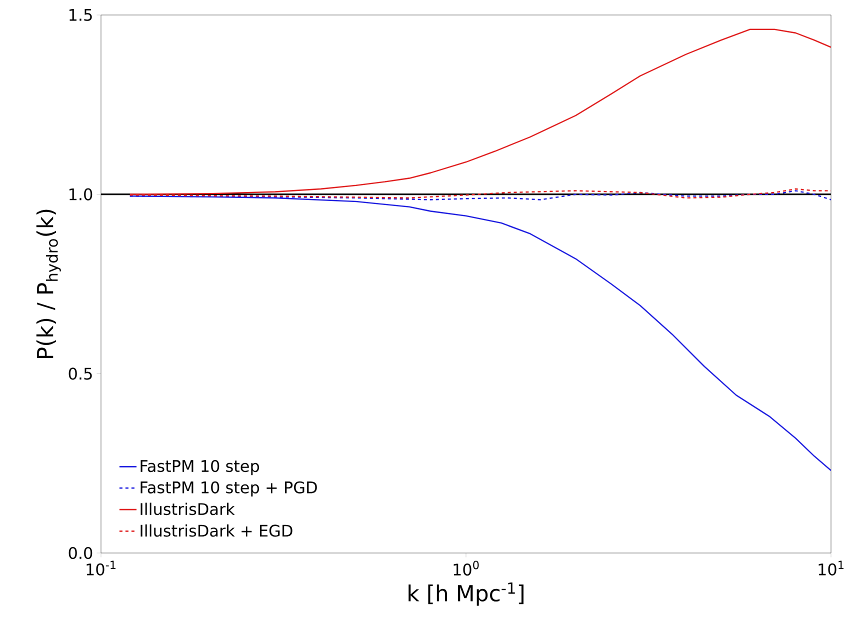  What do you see at coordinates (466, 568) in the screenshot?
I see `x-tick-label: 10$^{0}$` at bounding box center [466, 568].